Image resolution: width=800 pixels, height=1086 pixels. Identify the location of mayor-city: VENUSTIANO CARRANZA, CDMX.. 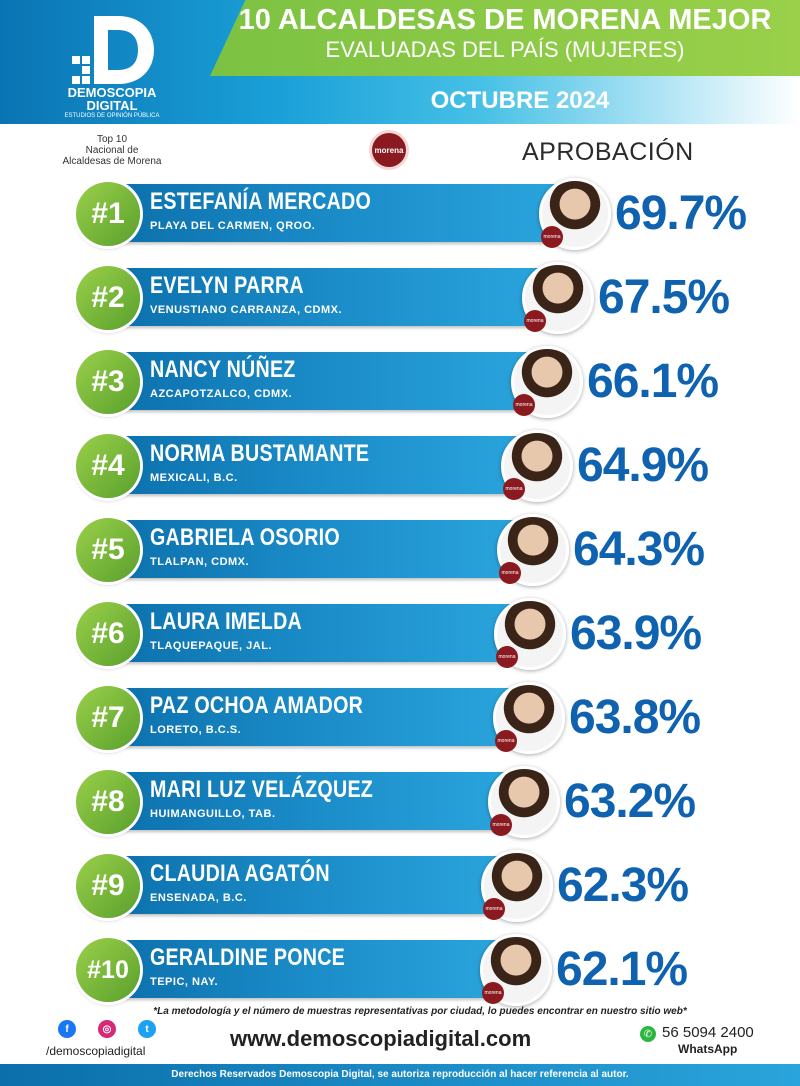
(246, 310).